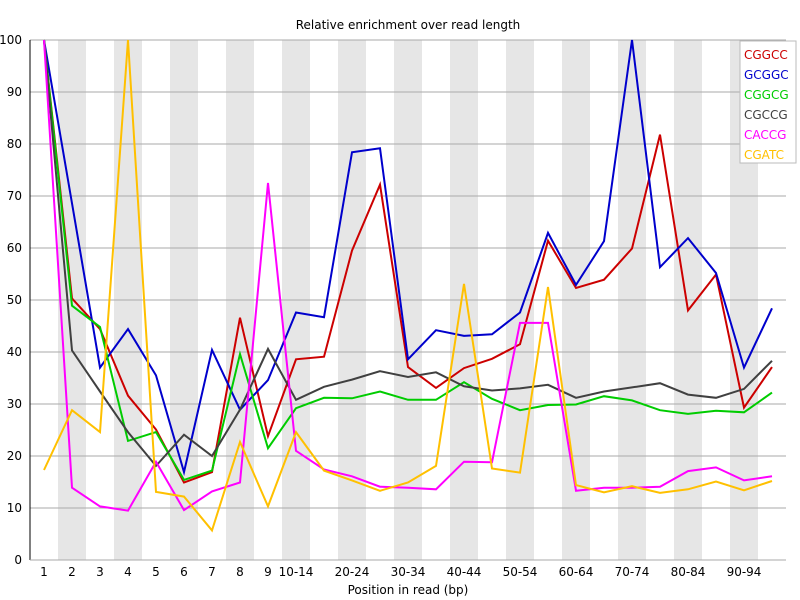 This screenshot has width=800, height=600. What do you see at coordinates (14, 352) in the screenshot?
I see `y-tick-label: 40` at bounding box center [14, 352].